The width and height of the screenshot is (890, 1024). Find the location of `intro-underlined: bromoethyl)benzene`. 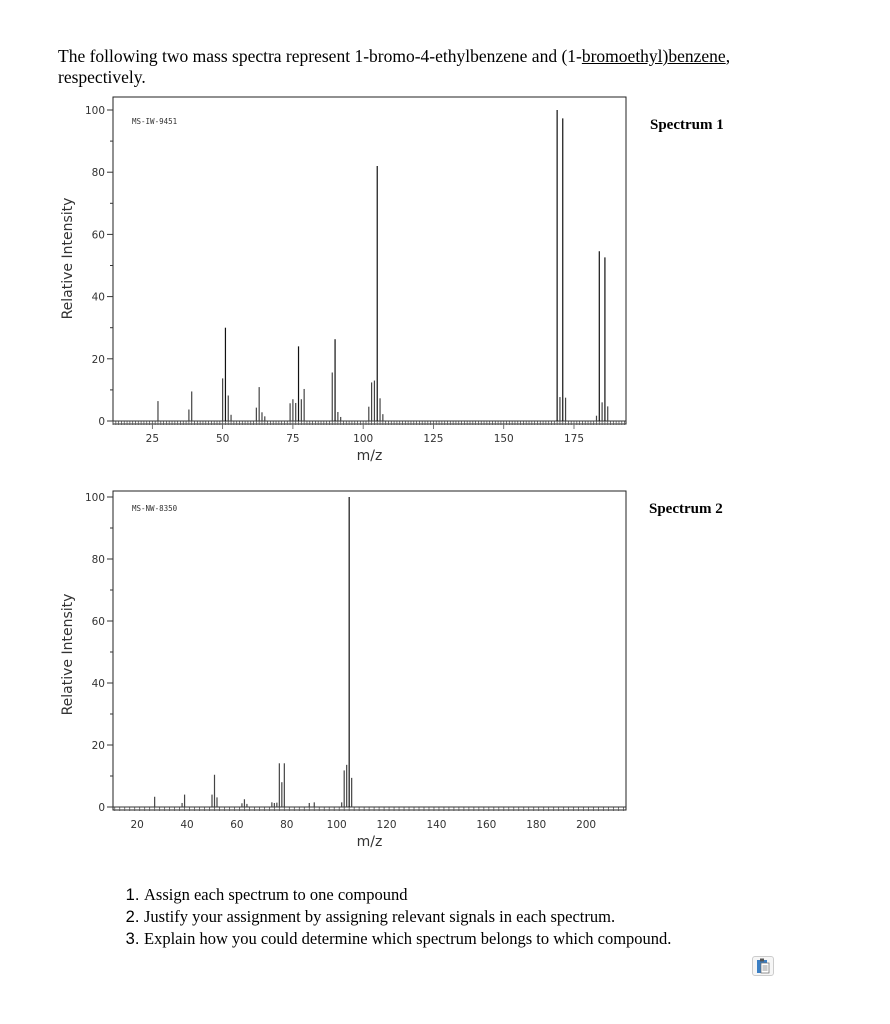

intro-underlined: bromoethyl)benzene is located at coordinates (653, 56).